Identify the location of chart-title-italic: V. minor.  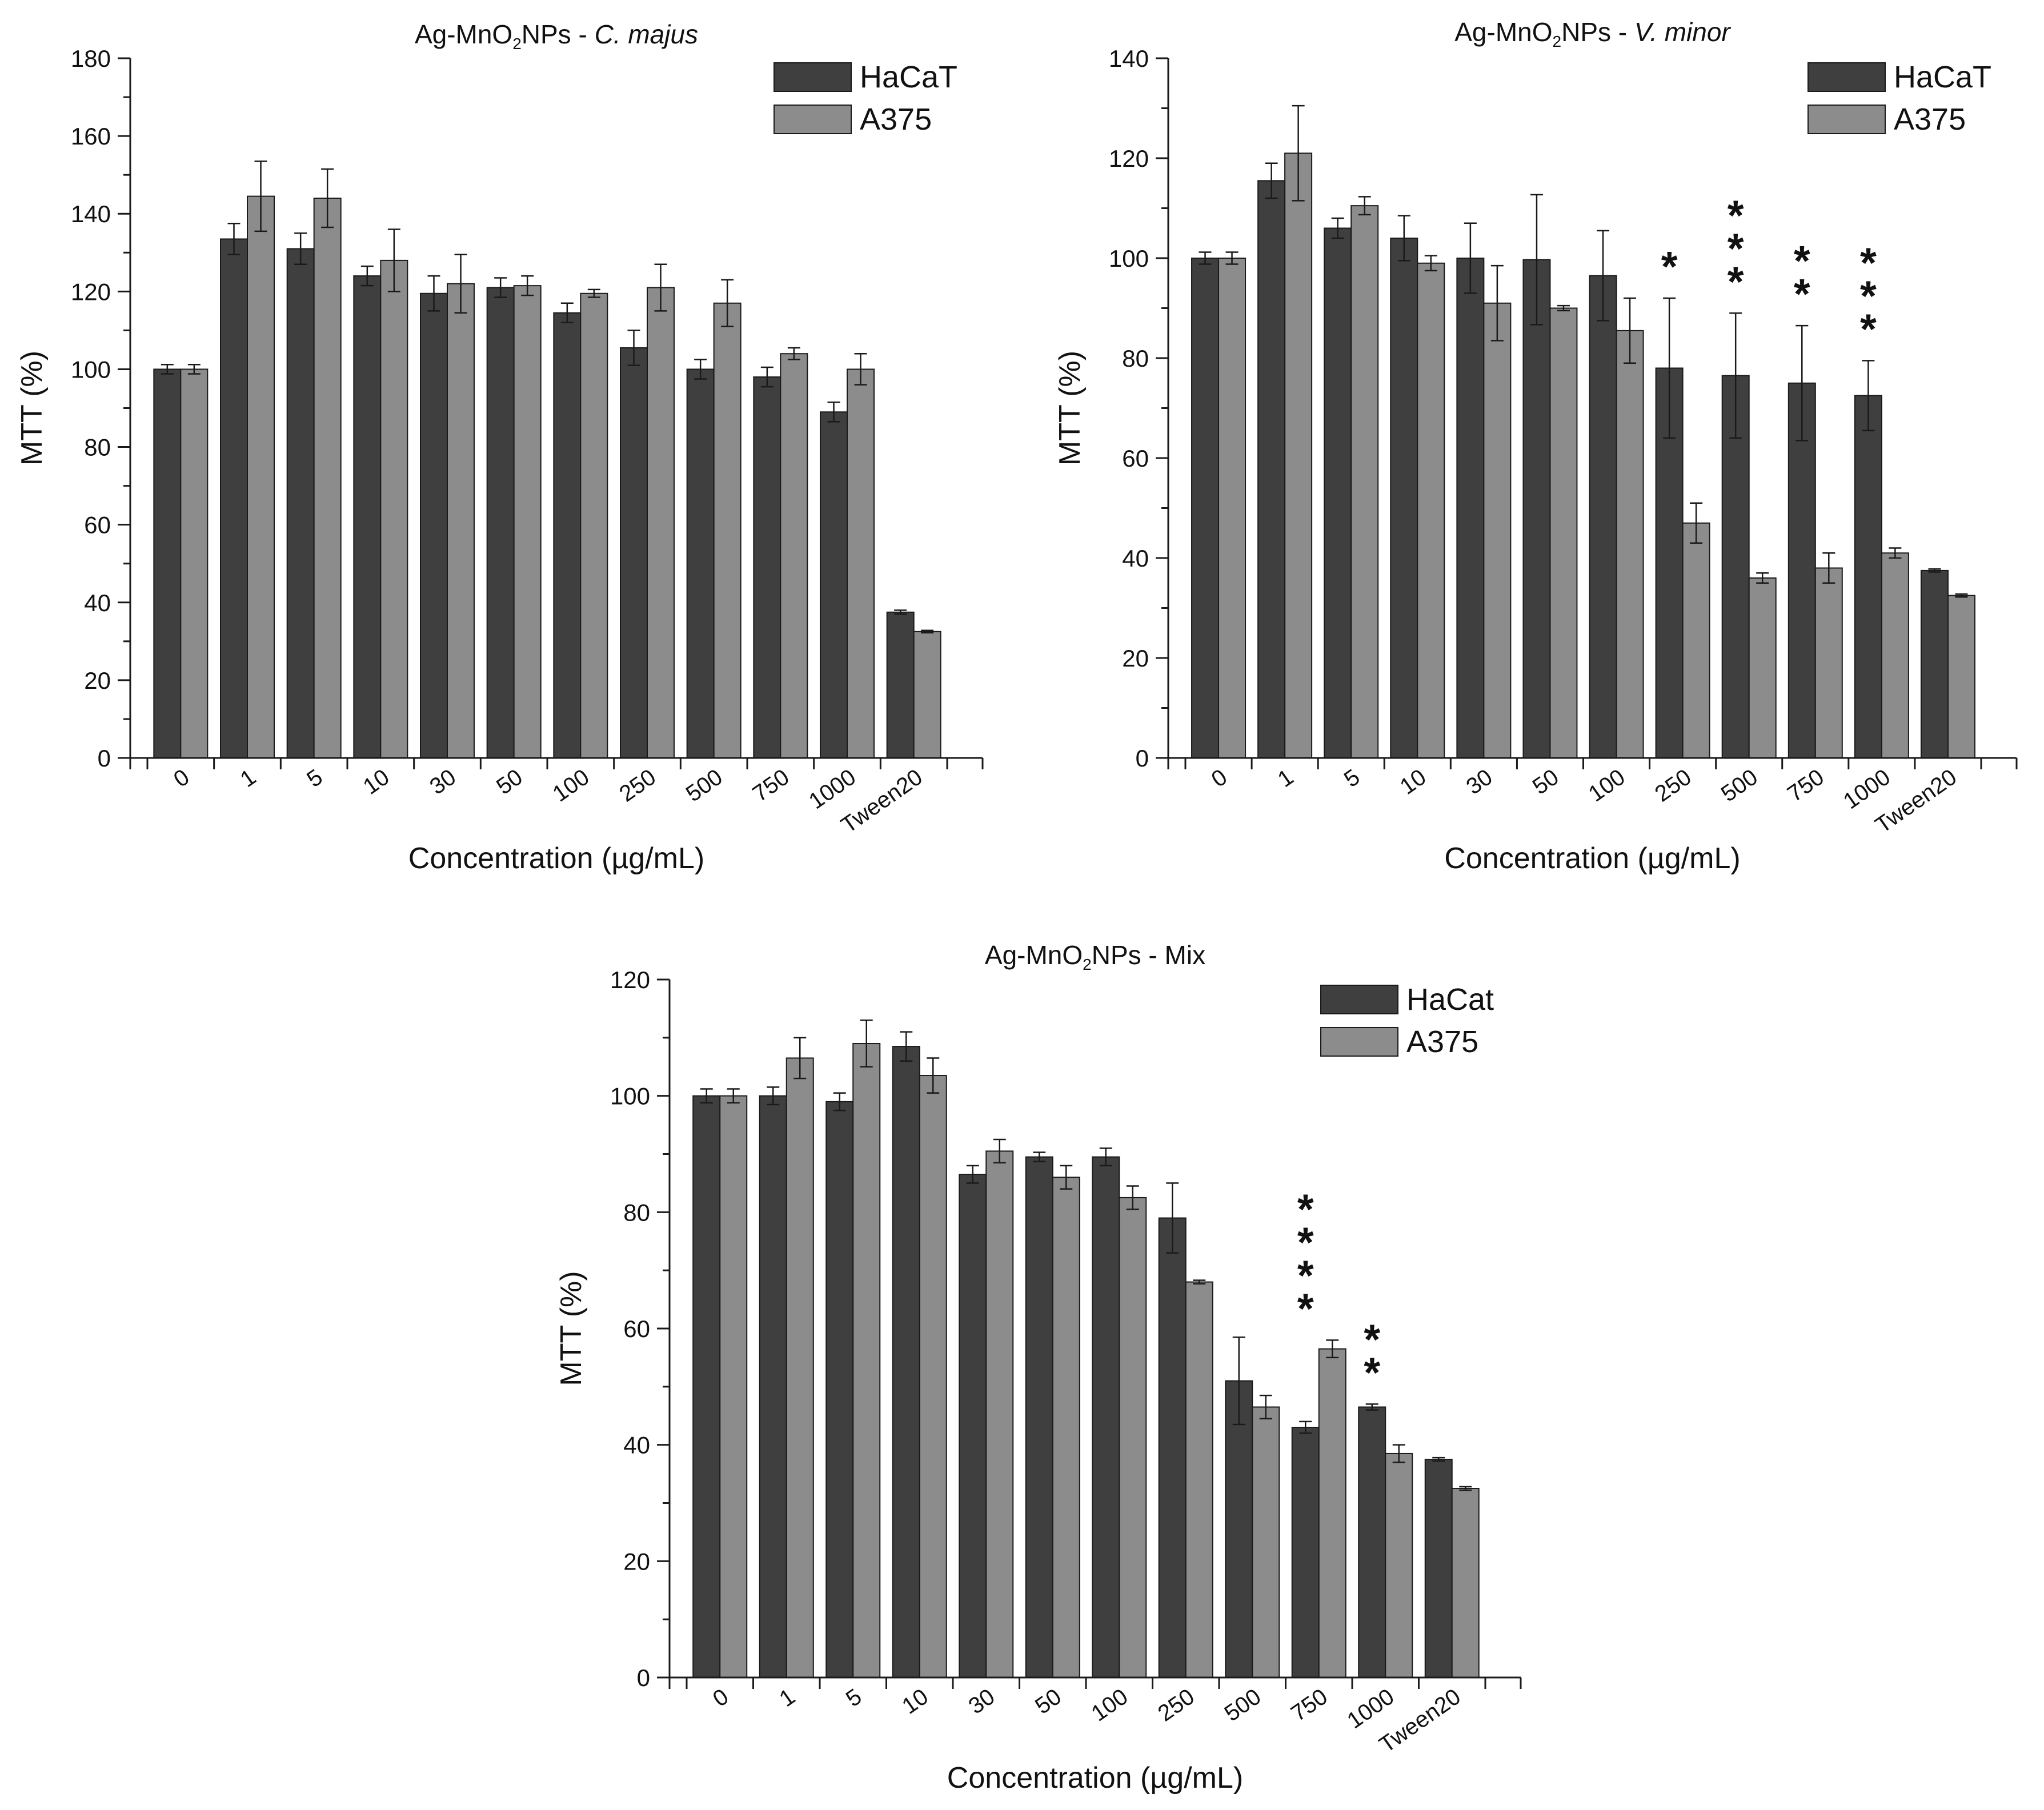
(1683, 32).